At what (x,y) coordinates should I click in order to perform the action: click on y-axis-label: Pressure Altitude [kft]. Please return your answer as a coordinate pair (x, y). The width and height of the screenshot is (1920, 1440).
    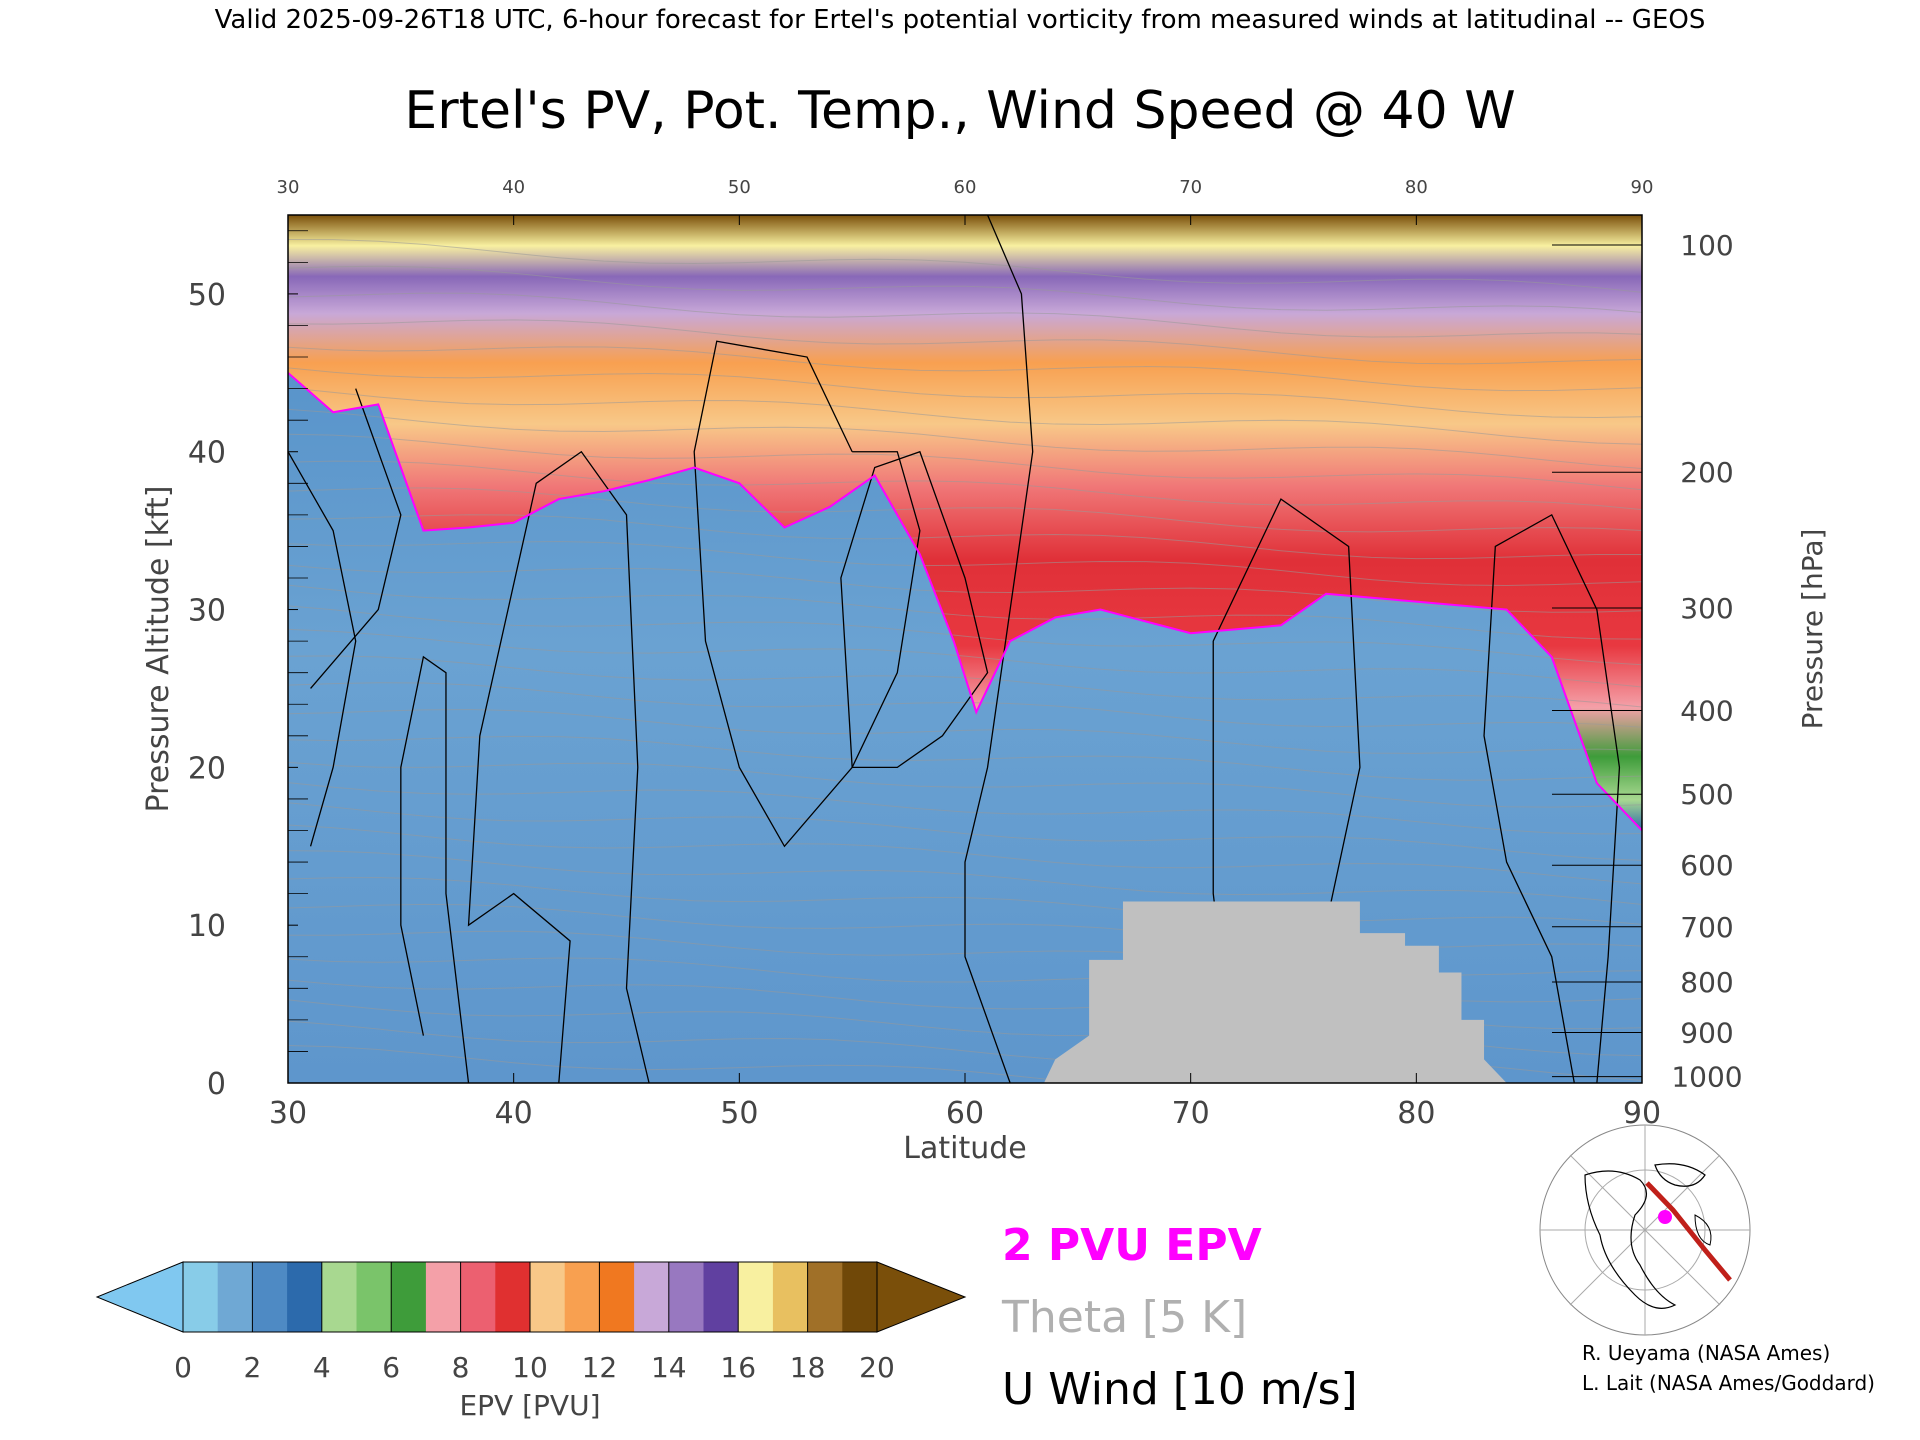
    Looking at the image, I should click on (158, 649).